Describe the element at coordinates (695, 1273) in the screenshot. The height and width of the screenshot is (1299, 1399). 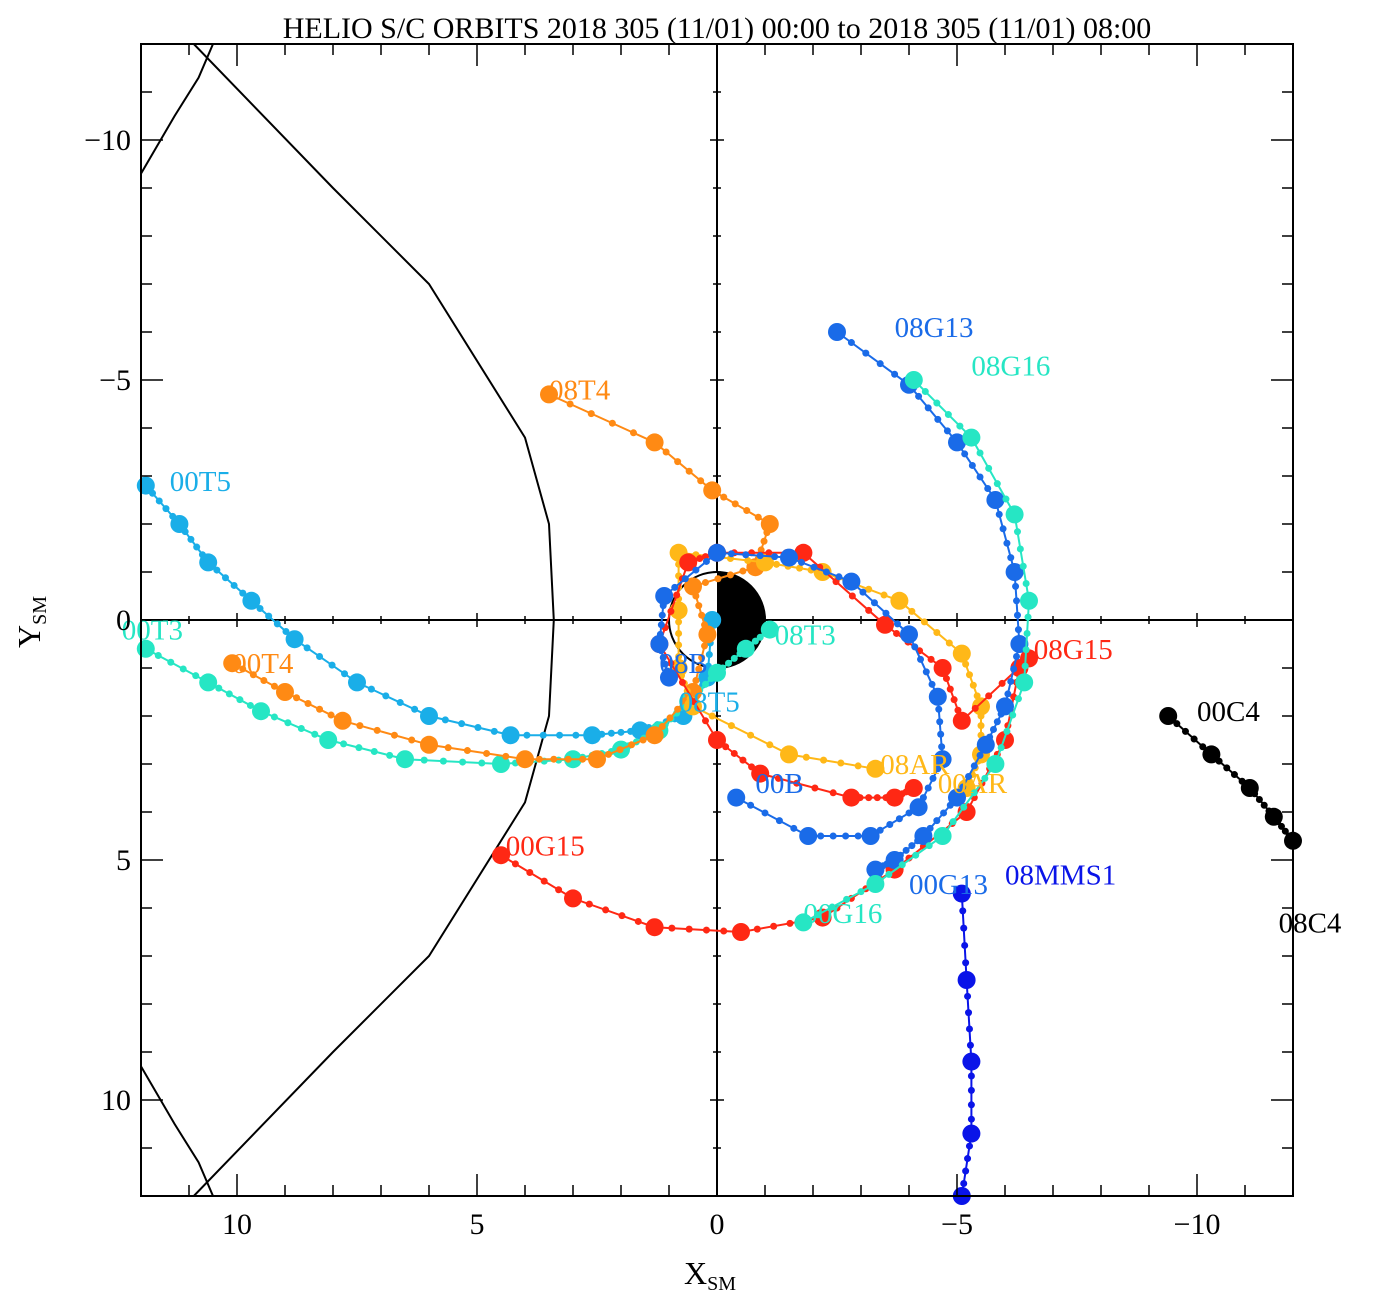
I see `x-axis-label-main: X` at that location.